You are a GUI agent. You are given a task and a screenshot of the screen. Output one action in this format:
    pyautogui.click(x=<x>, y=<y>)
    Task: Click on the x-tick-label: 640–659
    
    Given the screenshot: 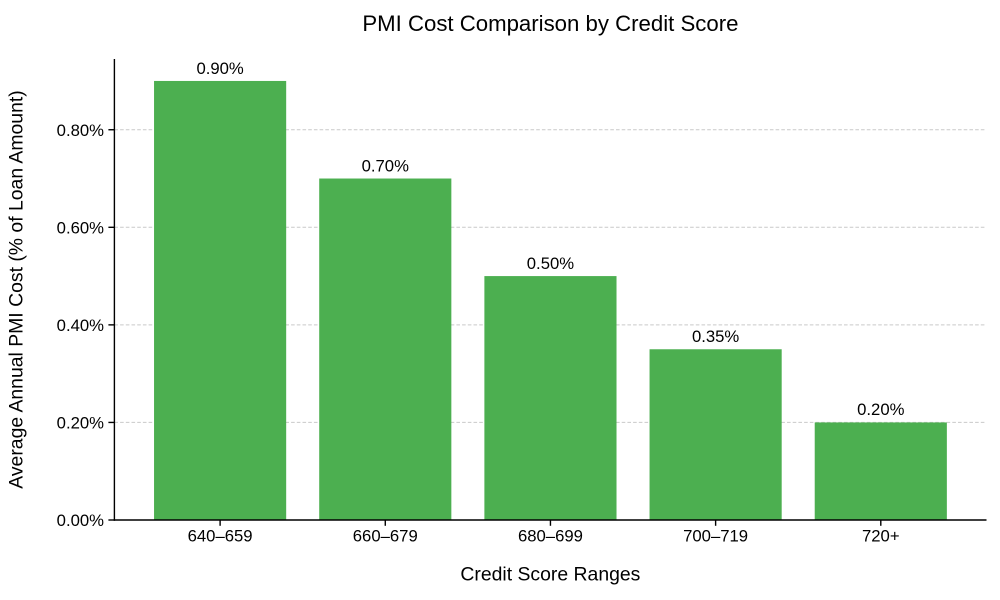 What is the action you would take?
    pyautogui.click(x=220, y=536)
    